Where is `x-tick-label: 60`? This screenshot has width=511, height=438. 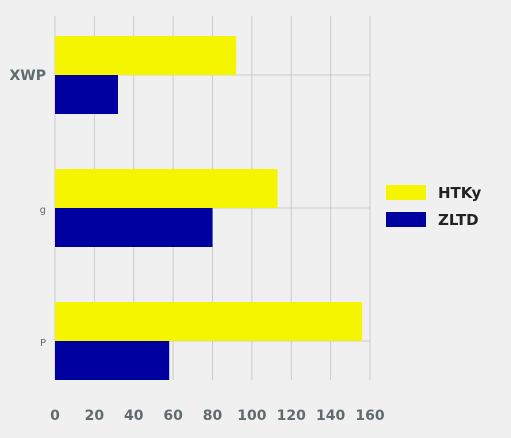 x-tick-label: 60 is located at coordinates (173, 416).